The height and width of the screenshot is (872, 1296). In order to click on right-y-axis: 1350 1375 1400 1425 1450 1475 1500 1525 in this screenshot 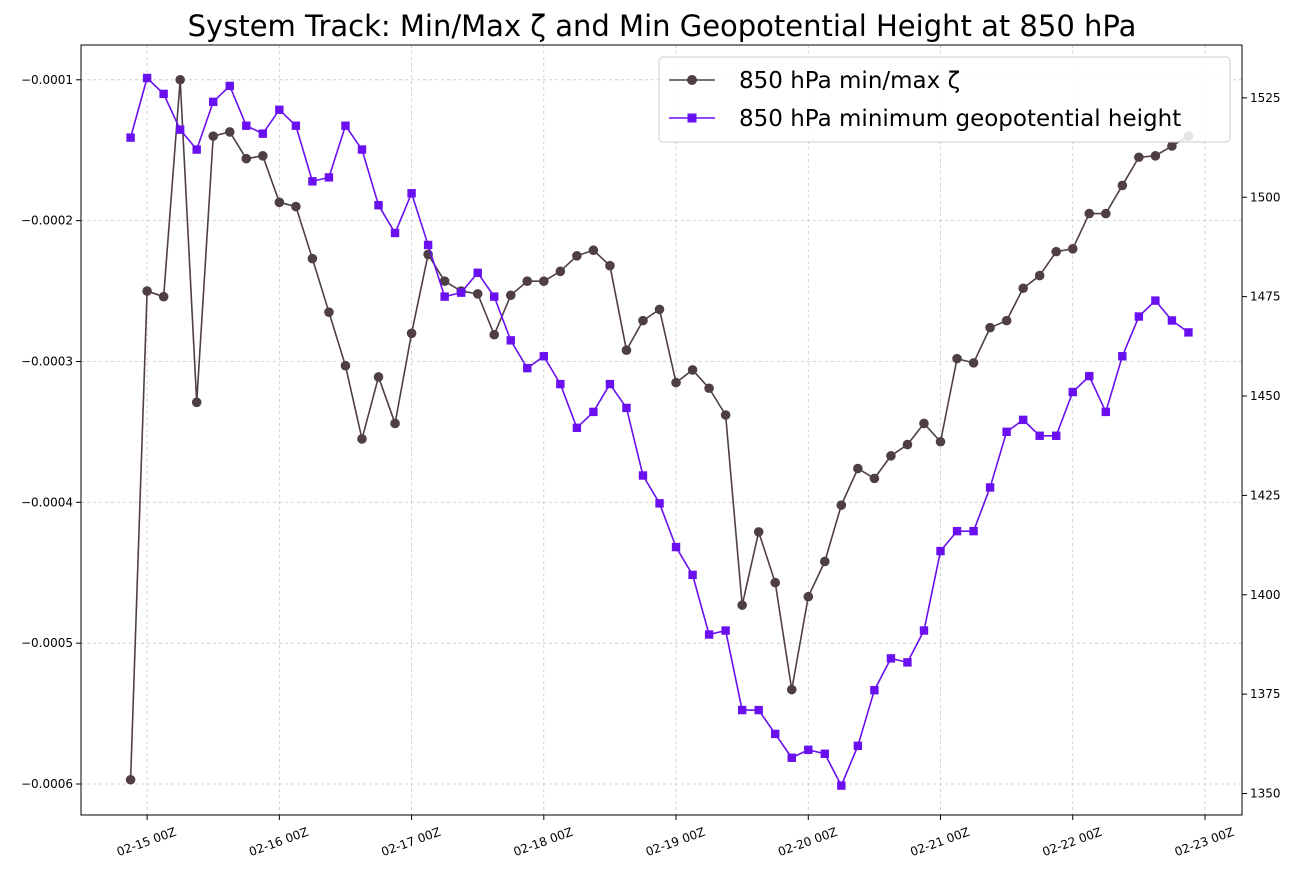, I will do `click(1261, 446)`.